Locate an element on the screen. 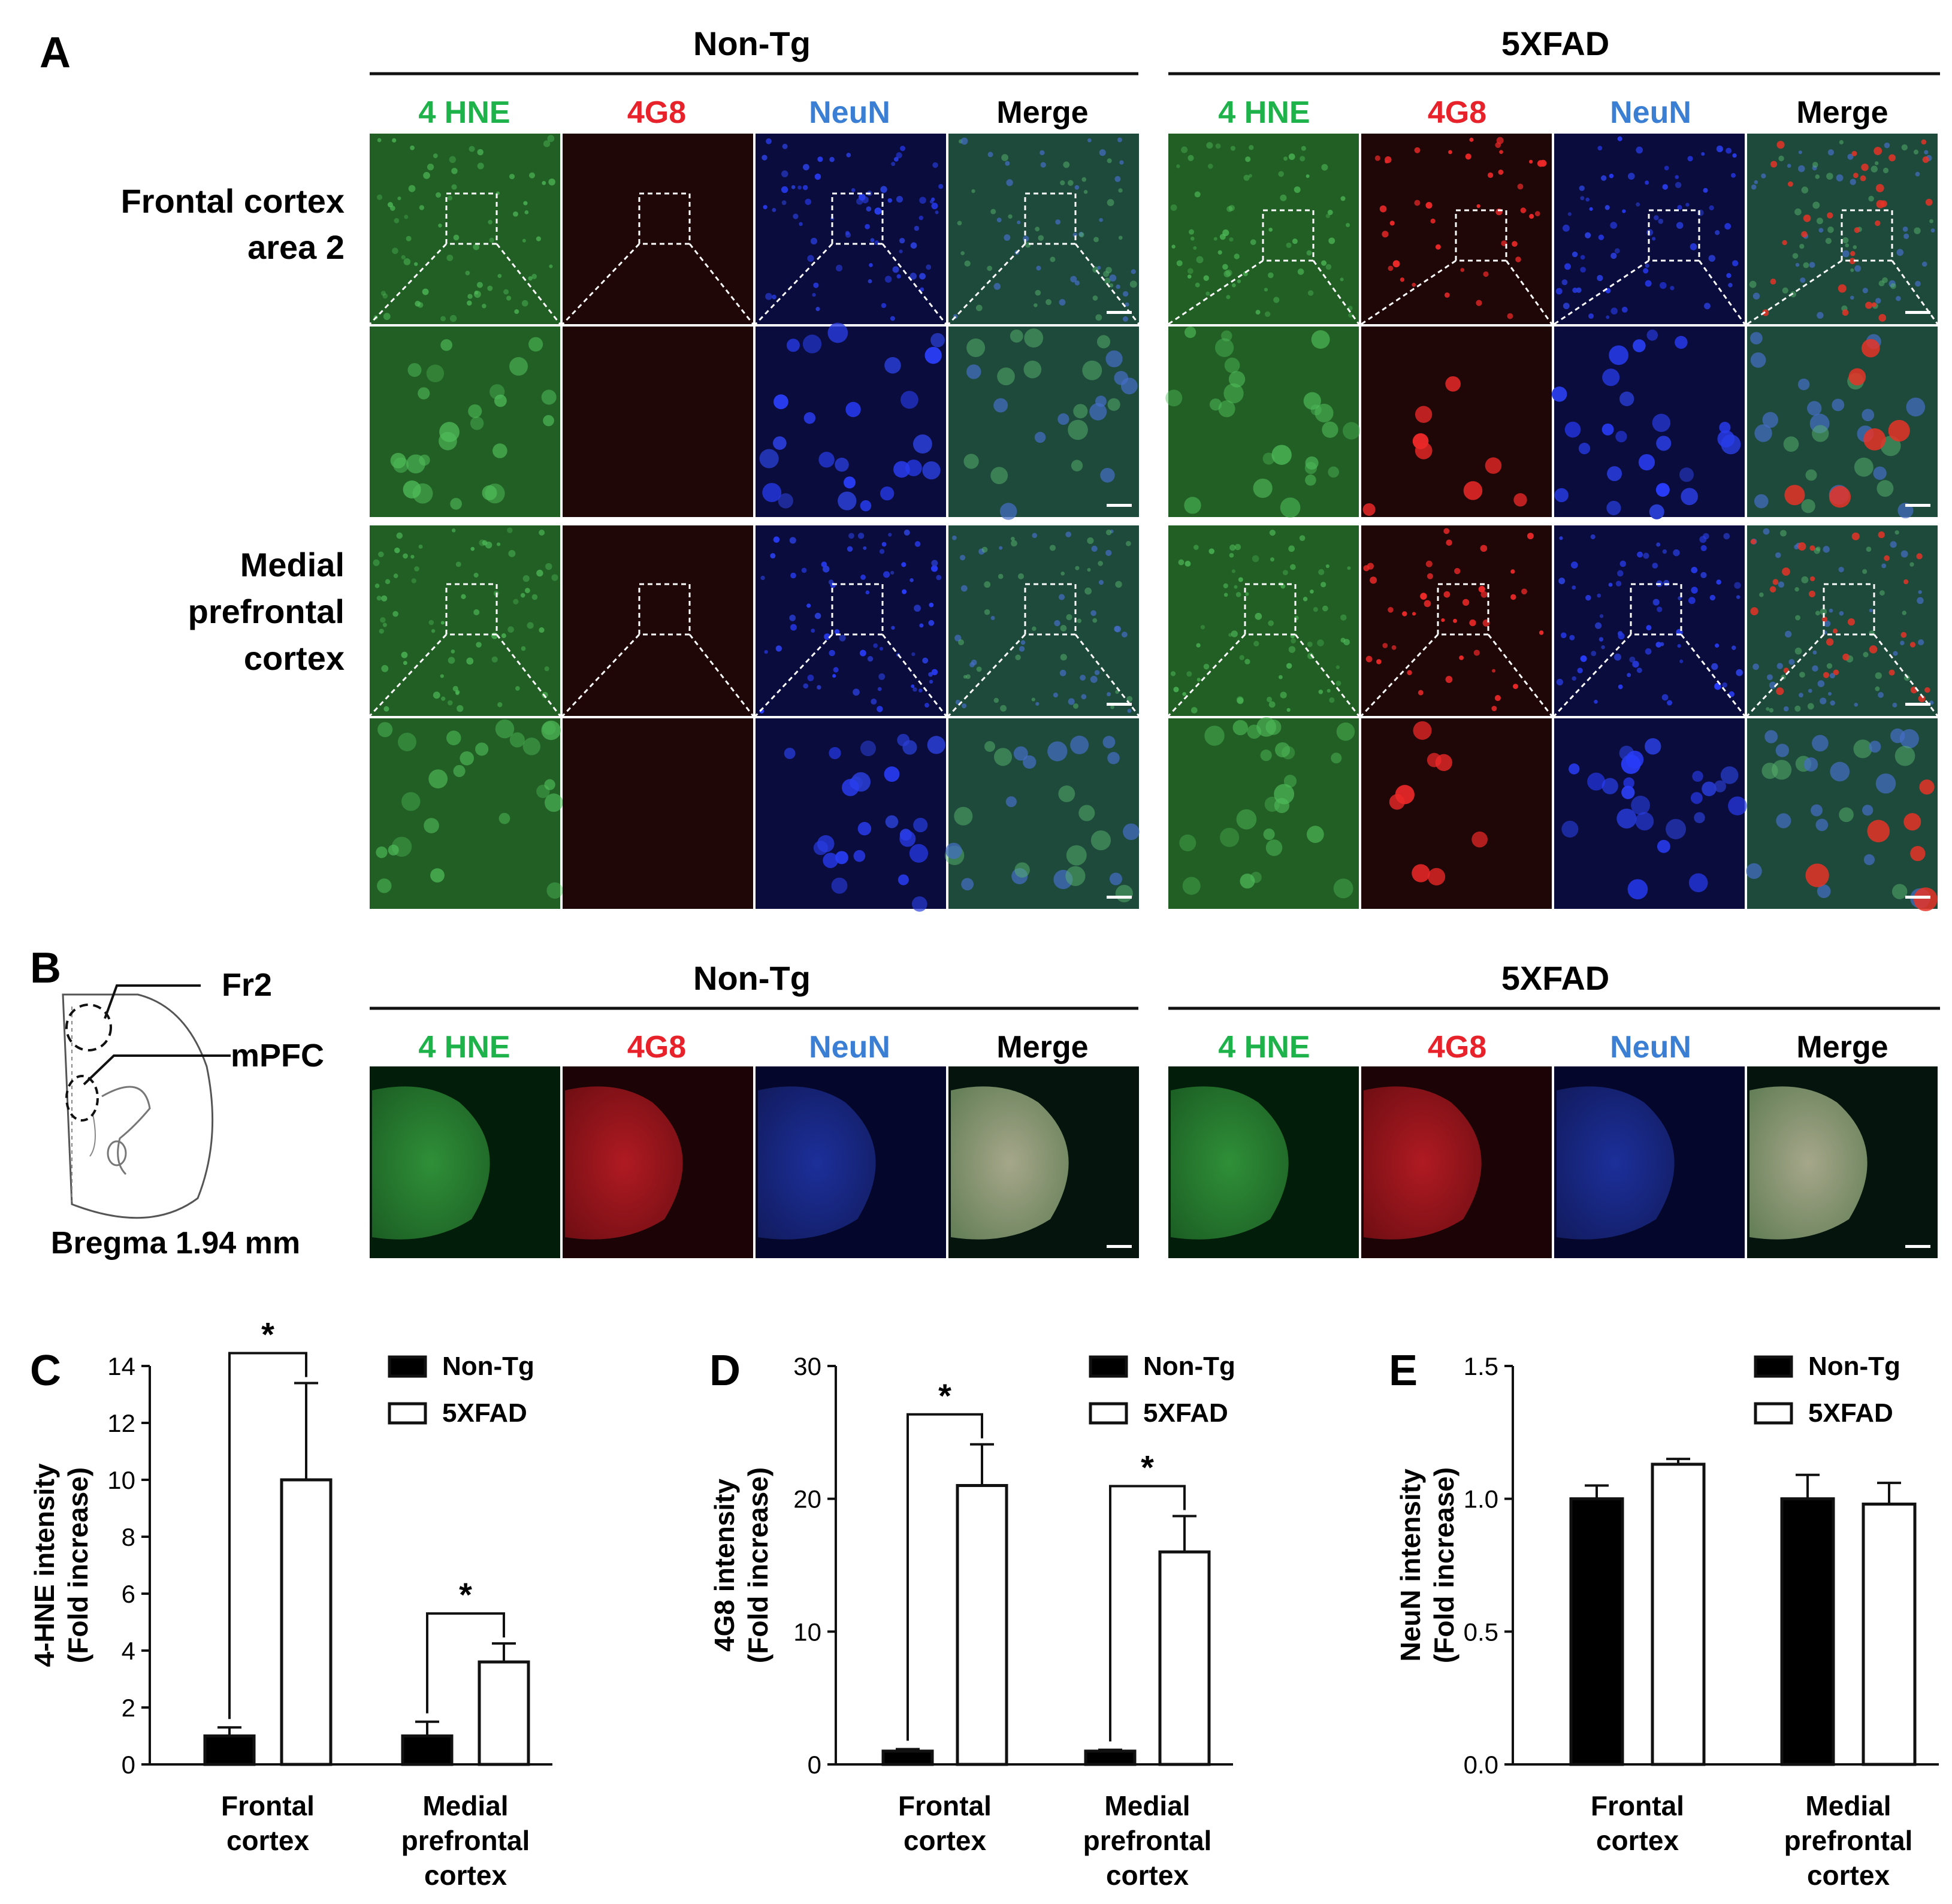 The image size is (1952, 1904). row-label-prefrontal: prefrontal is located at coordinates (266, 611).